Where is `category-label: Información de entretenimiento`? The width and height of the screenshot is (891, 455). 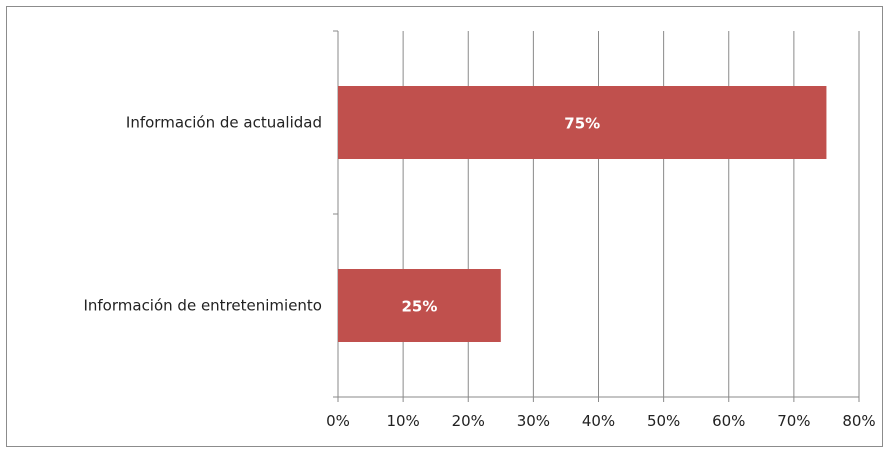
category-label: Información de entretenimiento is located at coordinates (202, 306).